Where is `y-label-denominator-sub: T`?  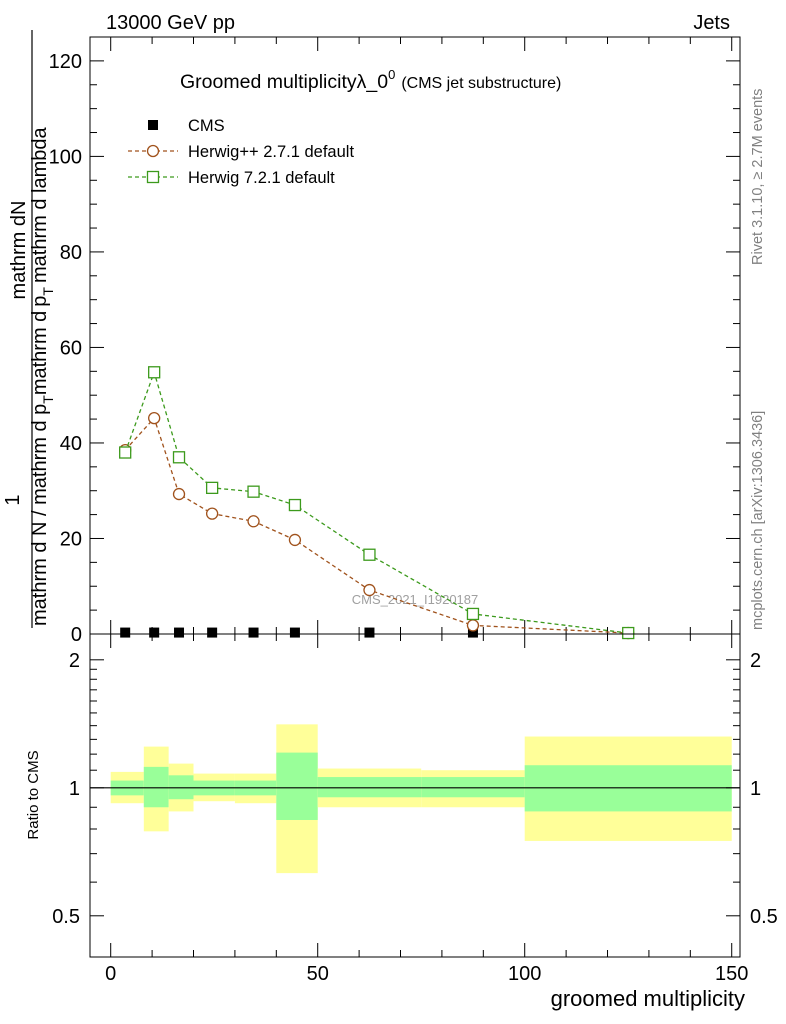 y-label-denominator-sub: T is located at coordinates (48, 399).